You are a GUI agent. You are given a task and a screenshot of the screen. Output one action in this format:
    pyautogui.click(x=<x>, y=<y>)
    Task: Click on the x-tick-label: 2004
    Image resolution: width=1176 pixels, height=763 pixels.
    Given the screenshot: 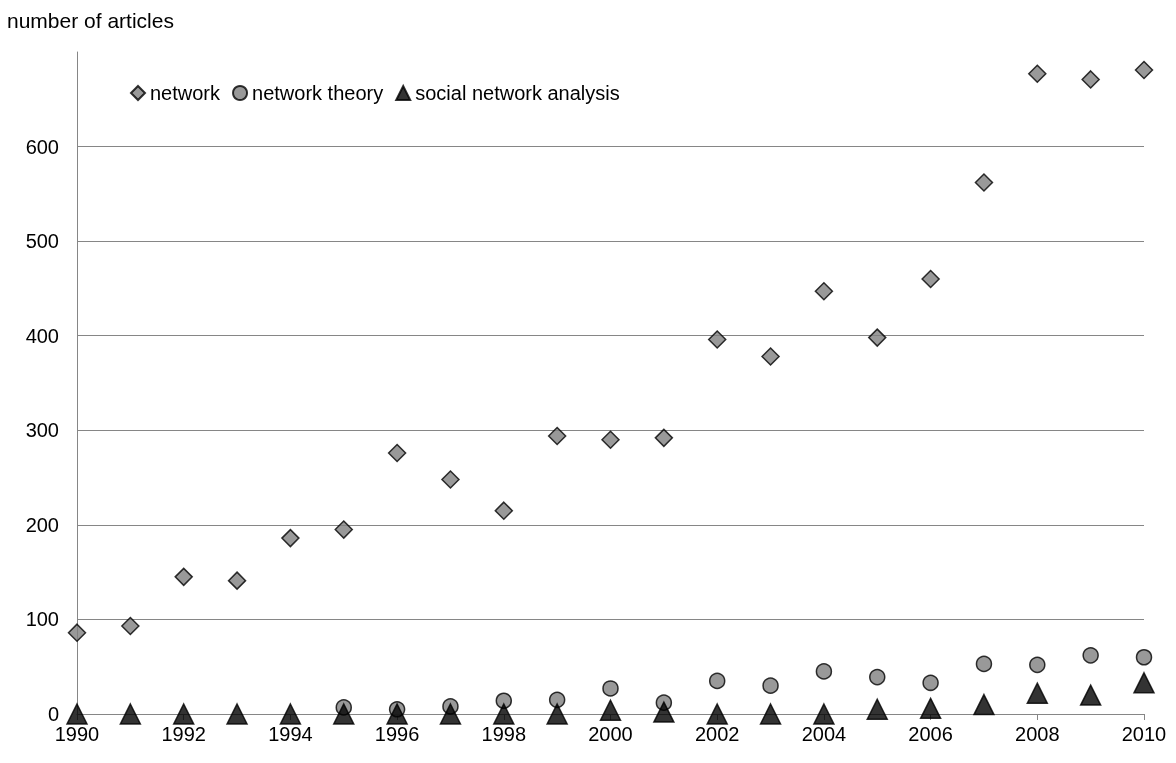 What is the action you would take?
    pyautogui.click(x=824, y=734)
    